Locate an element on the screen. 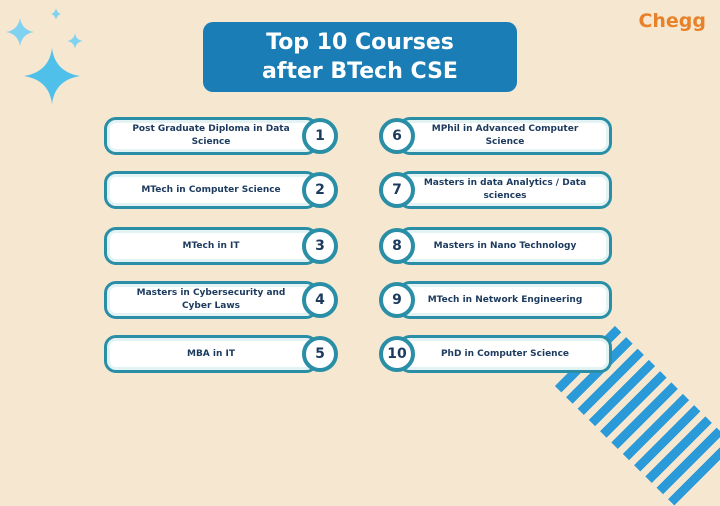 The height and width of the screenshot is (506, 720). sparkle-stars-icon is located at coordinates (44, 56).